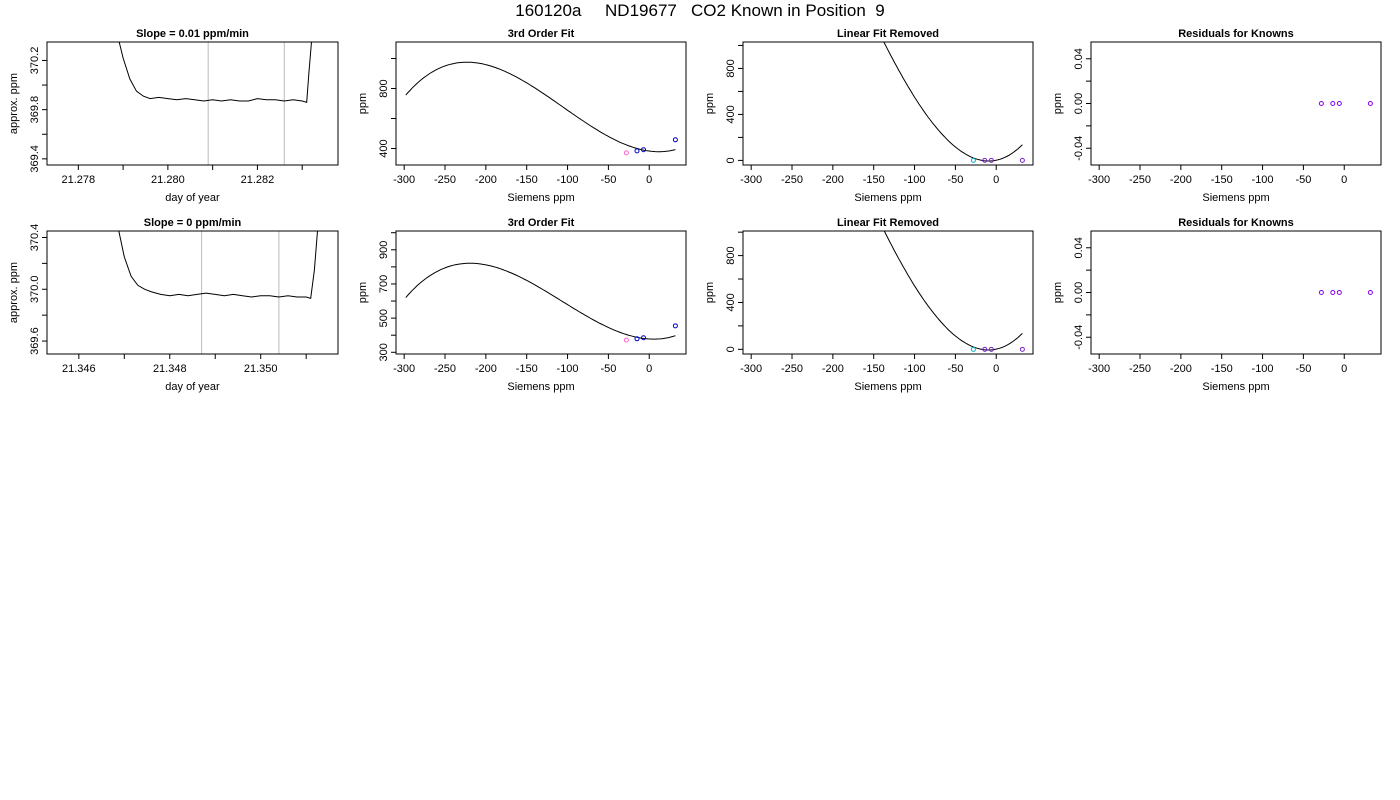  Describe the element at coordinates (258, 180) in the screenshot. I see `x-tick-label: 21.282` at that location.